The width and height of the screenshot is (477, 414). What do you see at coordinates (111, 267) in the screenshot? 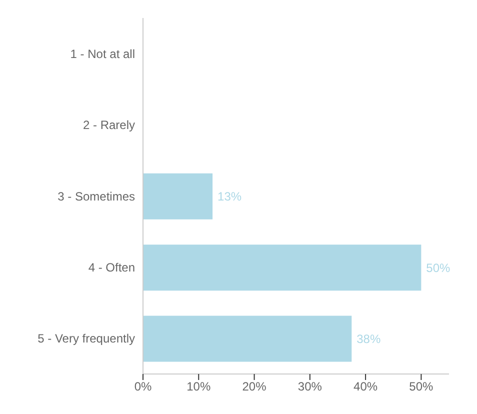
I see `y-tick-label: 4 - Often` at bounding box center [111, 267].